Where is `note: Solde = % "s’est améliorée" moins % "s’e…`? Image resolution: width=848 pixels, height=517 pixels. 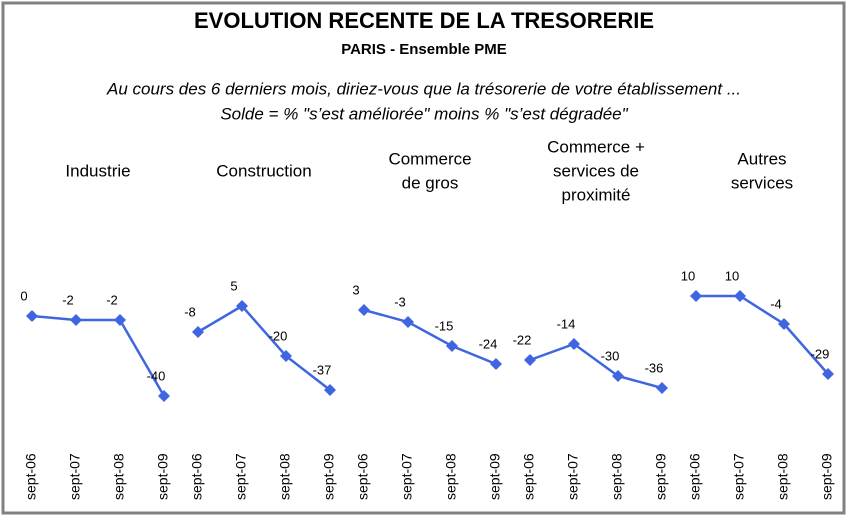
note: Solde = % "s’est améliorée" moins % "s’e… is located at coordinates (424, 113).